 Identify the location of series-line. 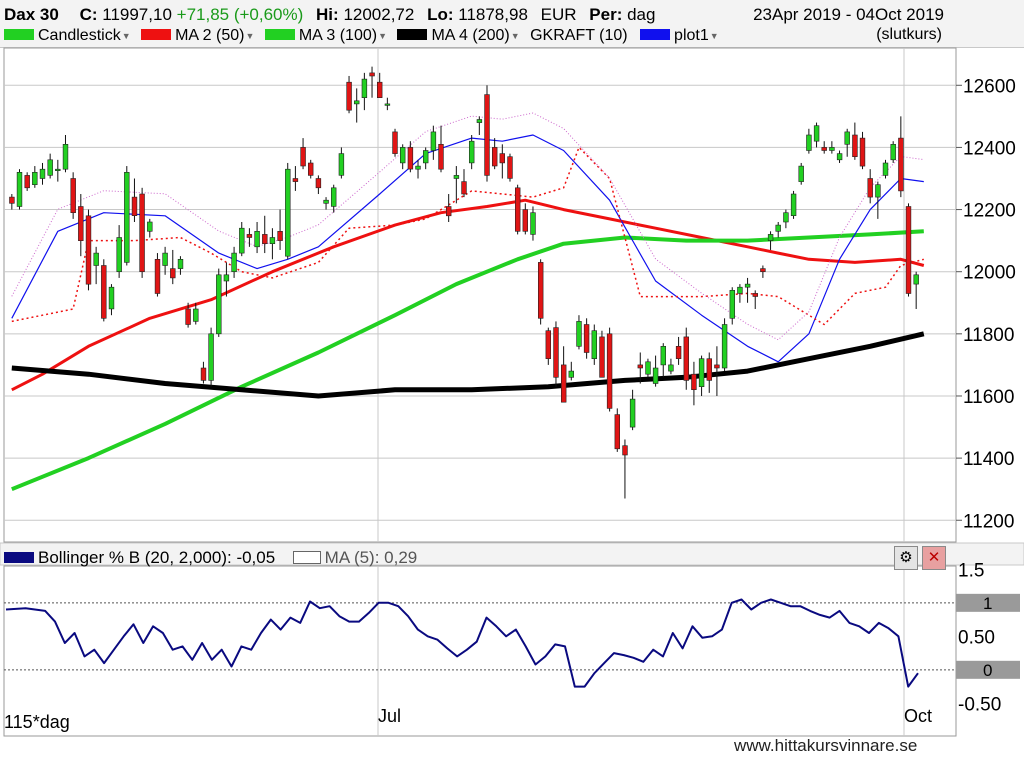
(468, 365).